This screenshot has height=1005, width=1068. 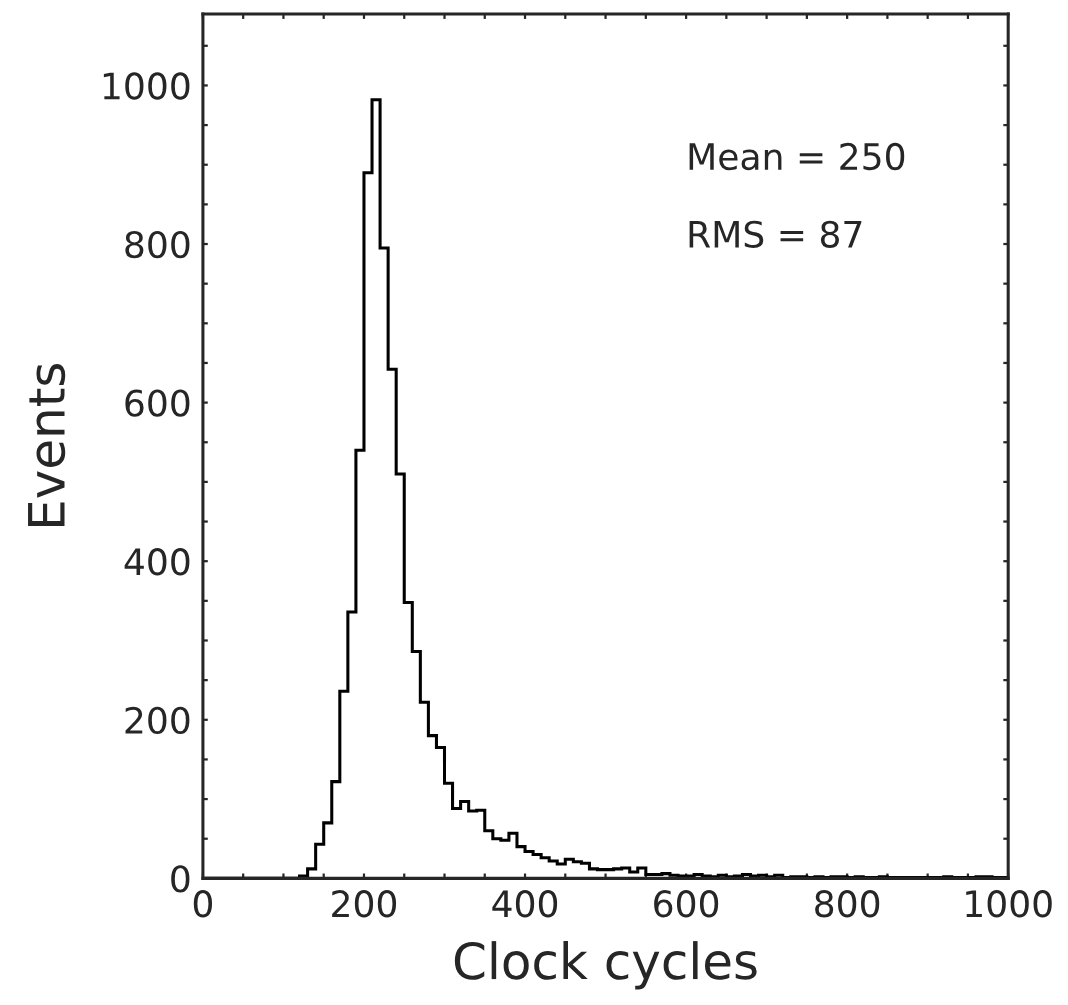 I want to click on x-tick-label: 800, so click(x=847, y=904).